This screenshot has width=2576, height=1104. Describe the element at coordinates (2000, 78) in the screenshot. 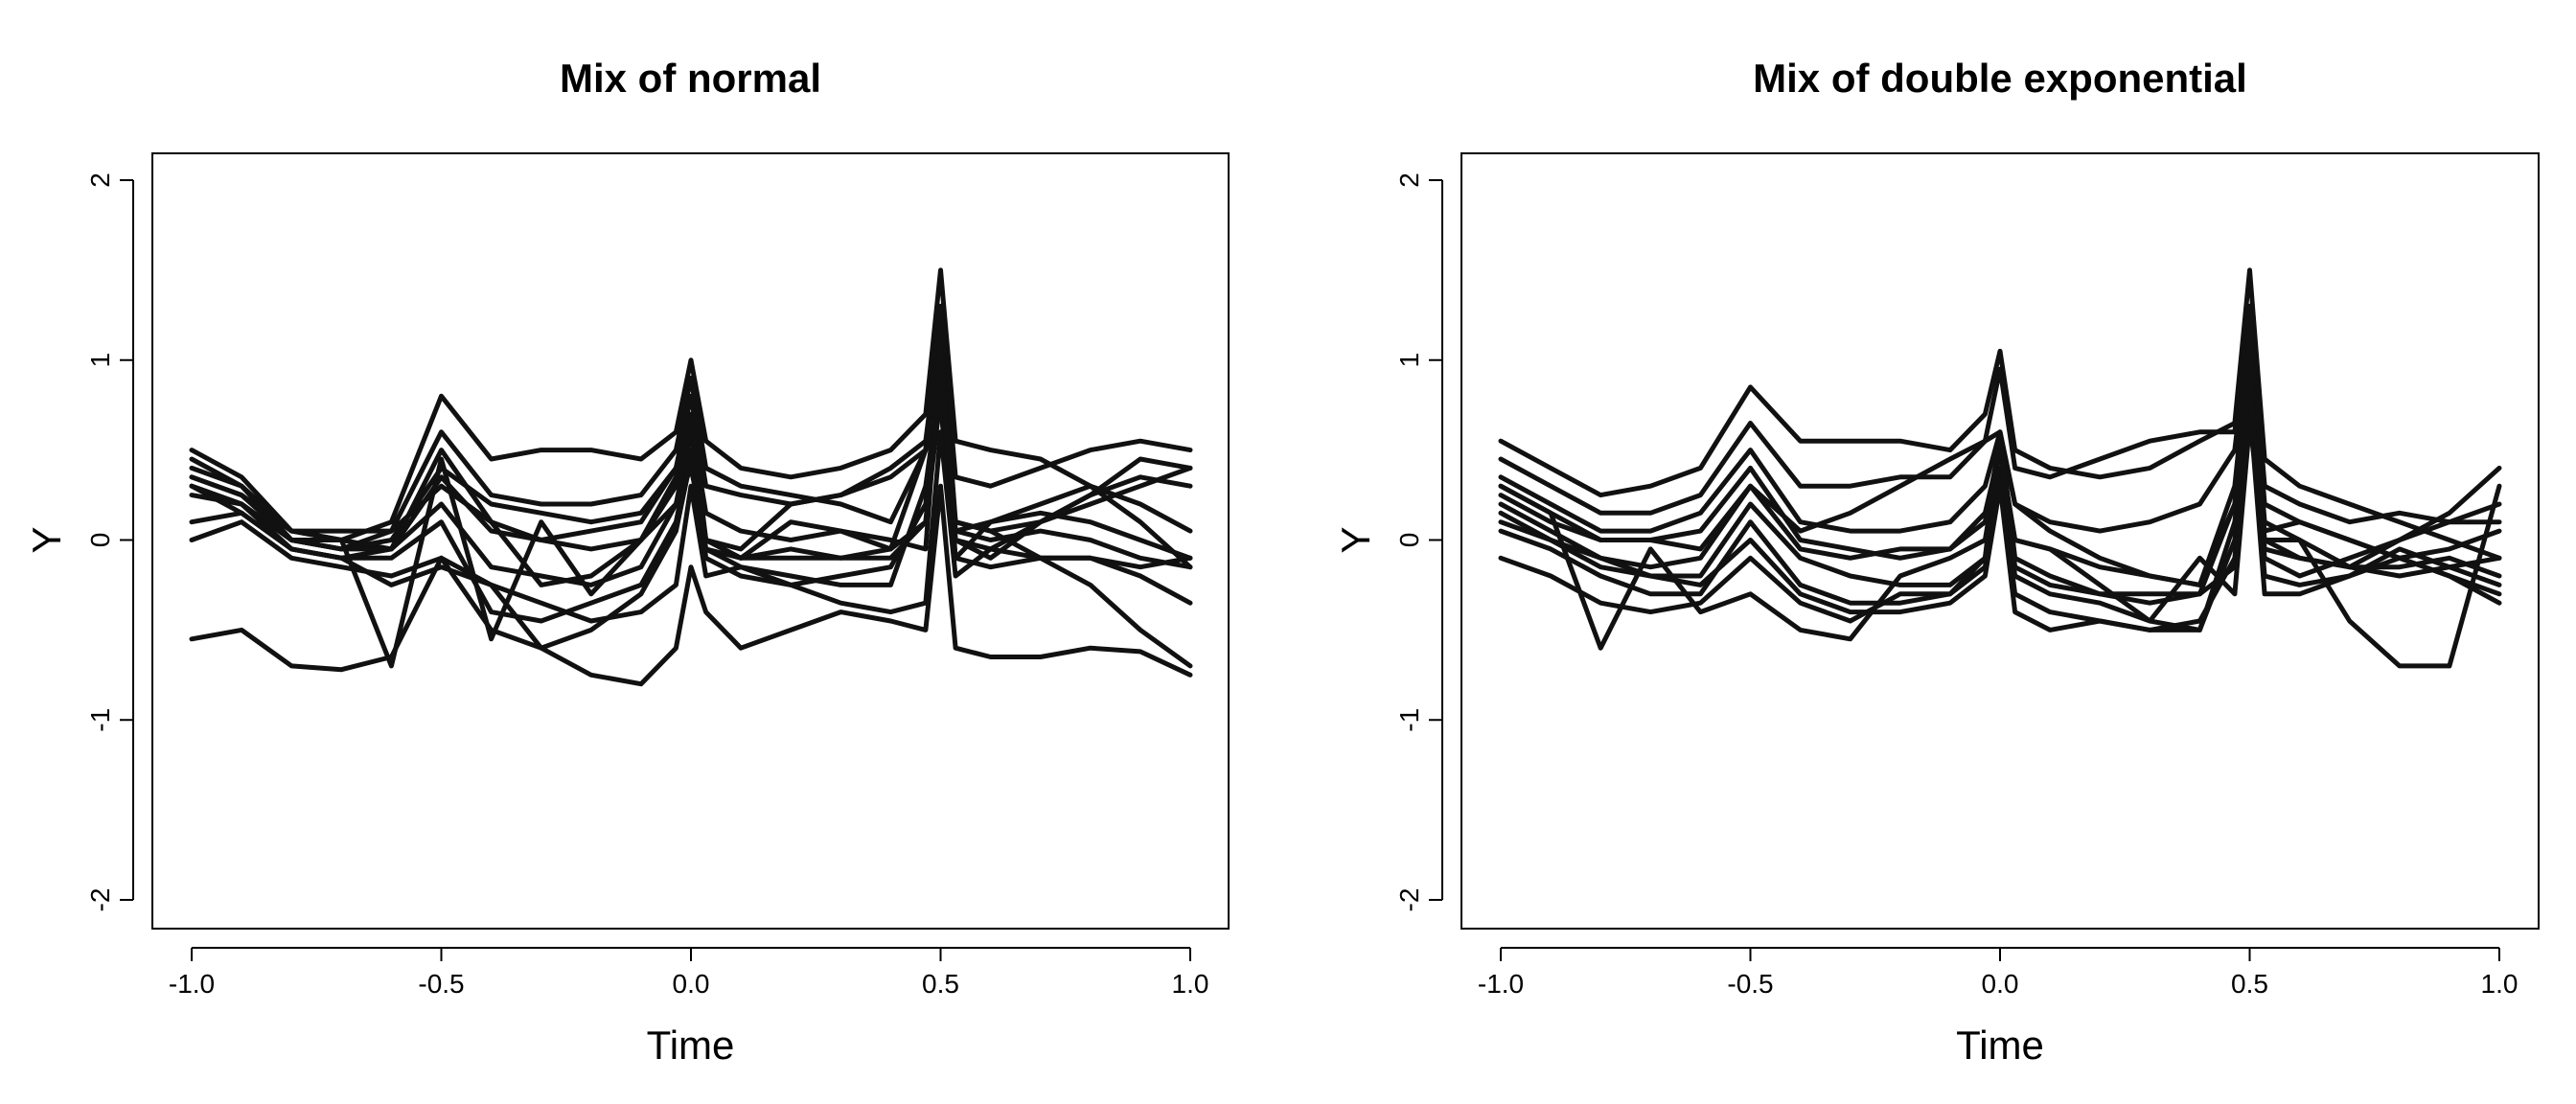

I see `chart-title: Mix of double exponential` at that location.